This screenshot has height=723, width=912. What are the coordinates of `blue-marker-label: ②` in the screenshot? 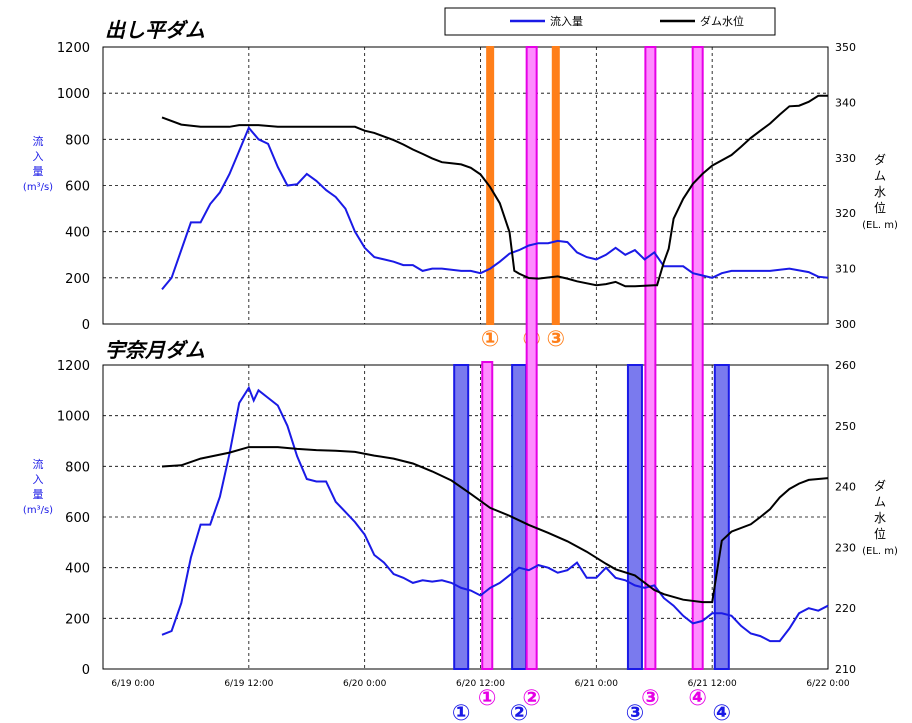 It's located at (519, 712).